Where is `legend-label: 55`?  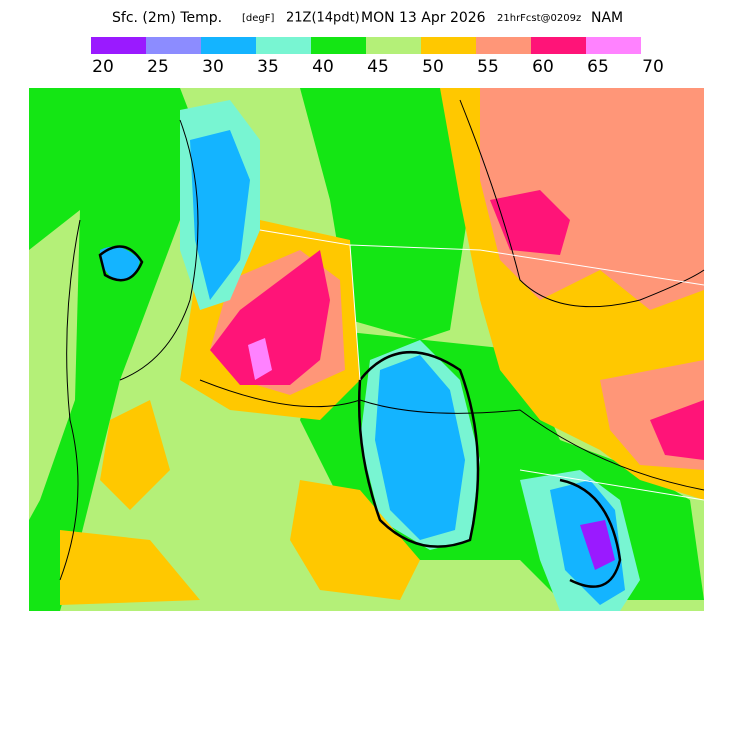
legend-label: 55 is located at coordinates (488, 67).